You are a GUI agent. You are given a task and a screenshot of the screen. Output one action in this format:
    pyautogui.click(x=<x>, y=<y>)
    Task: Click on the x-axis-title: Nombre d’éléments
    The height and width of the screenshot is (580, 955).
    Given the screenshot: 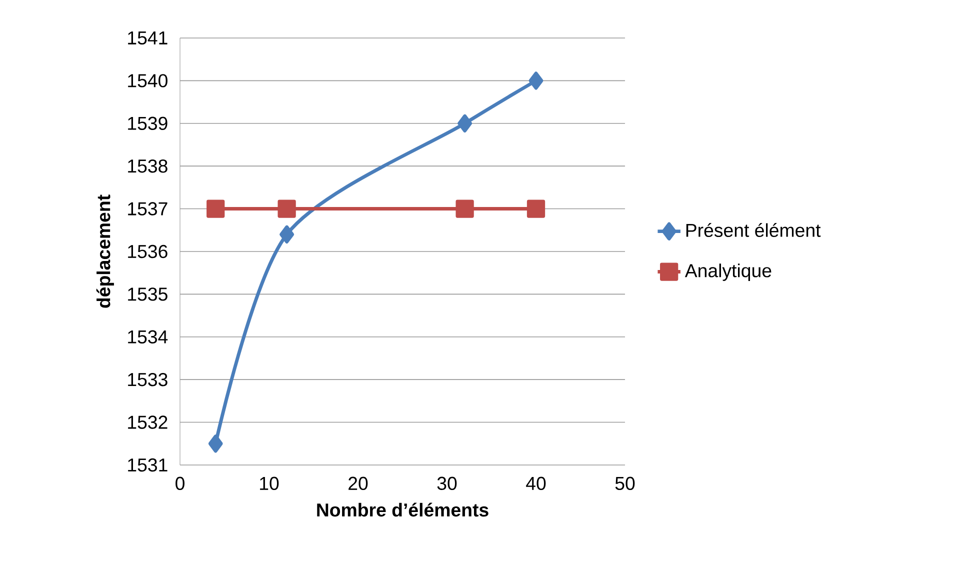 What is the action you would take?
    pyautogui.click(x=402, y=509)
    